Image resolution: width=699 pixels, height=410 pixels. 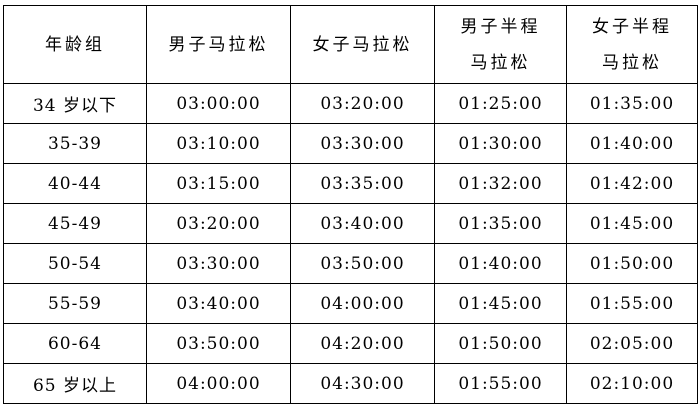 I want to click on time-cell: 02:05:00, so click(x=632, y=343).